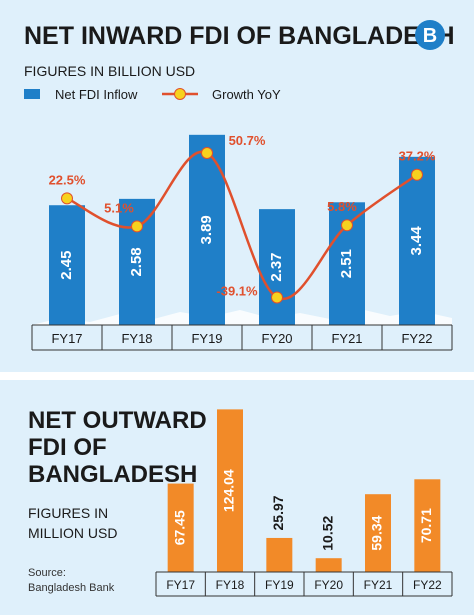 The image size is (474, 615). I want to click on bar-value-label: 124.04, so click(229, 490).